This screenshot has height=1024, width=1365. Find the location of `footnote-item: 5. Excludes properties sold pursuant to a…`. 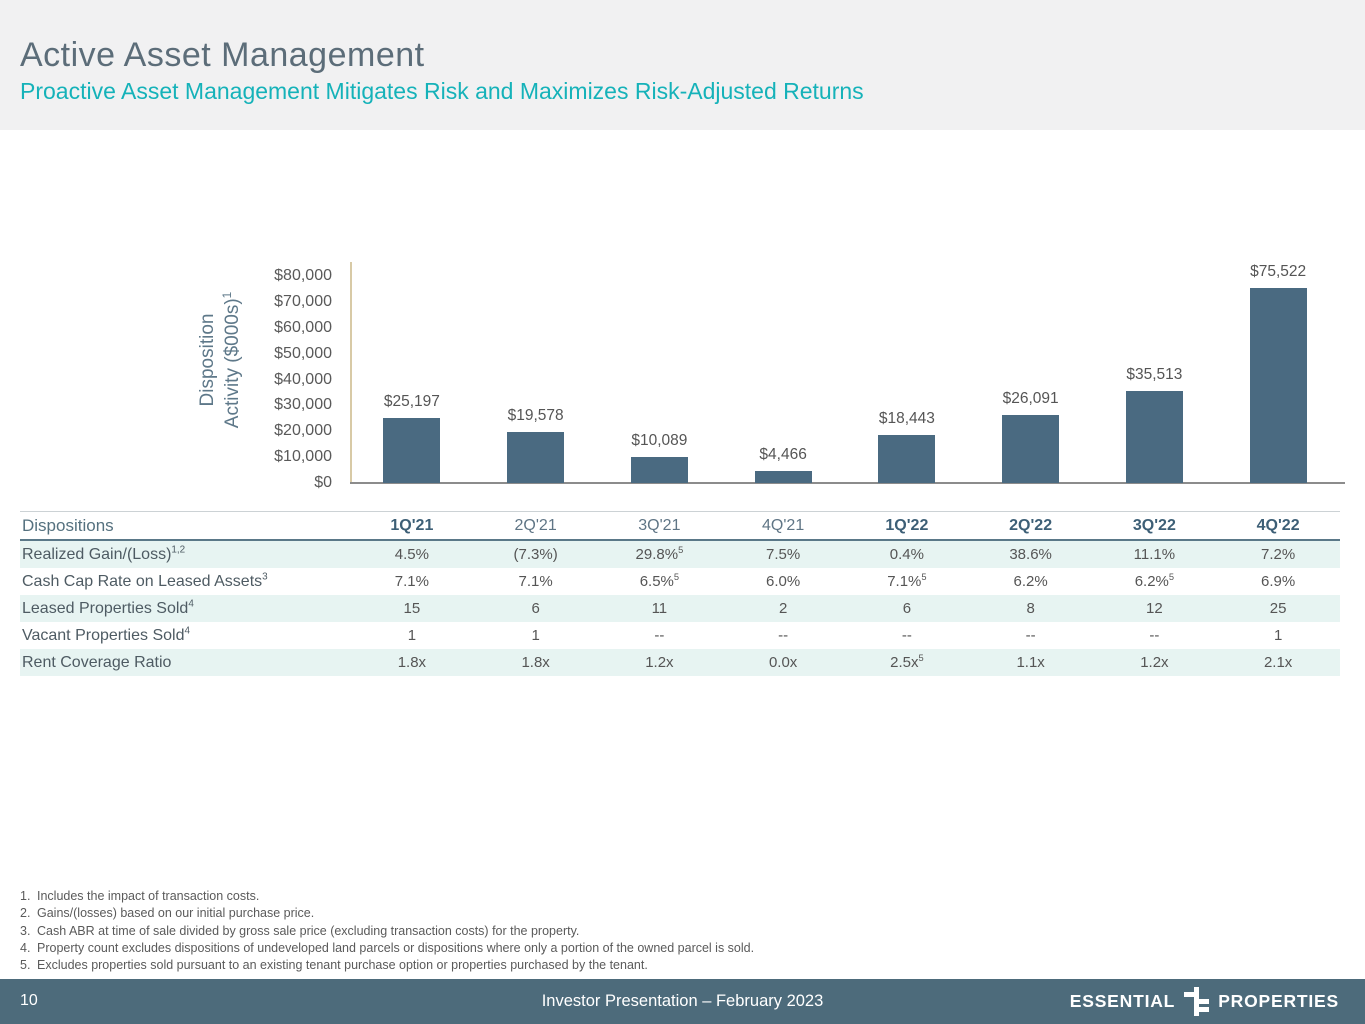

footnote-item: 5. Excludes properties sold pursuant to a… is located at coordinates (620, 965).